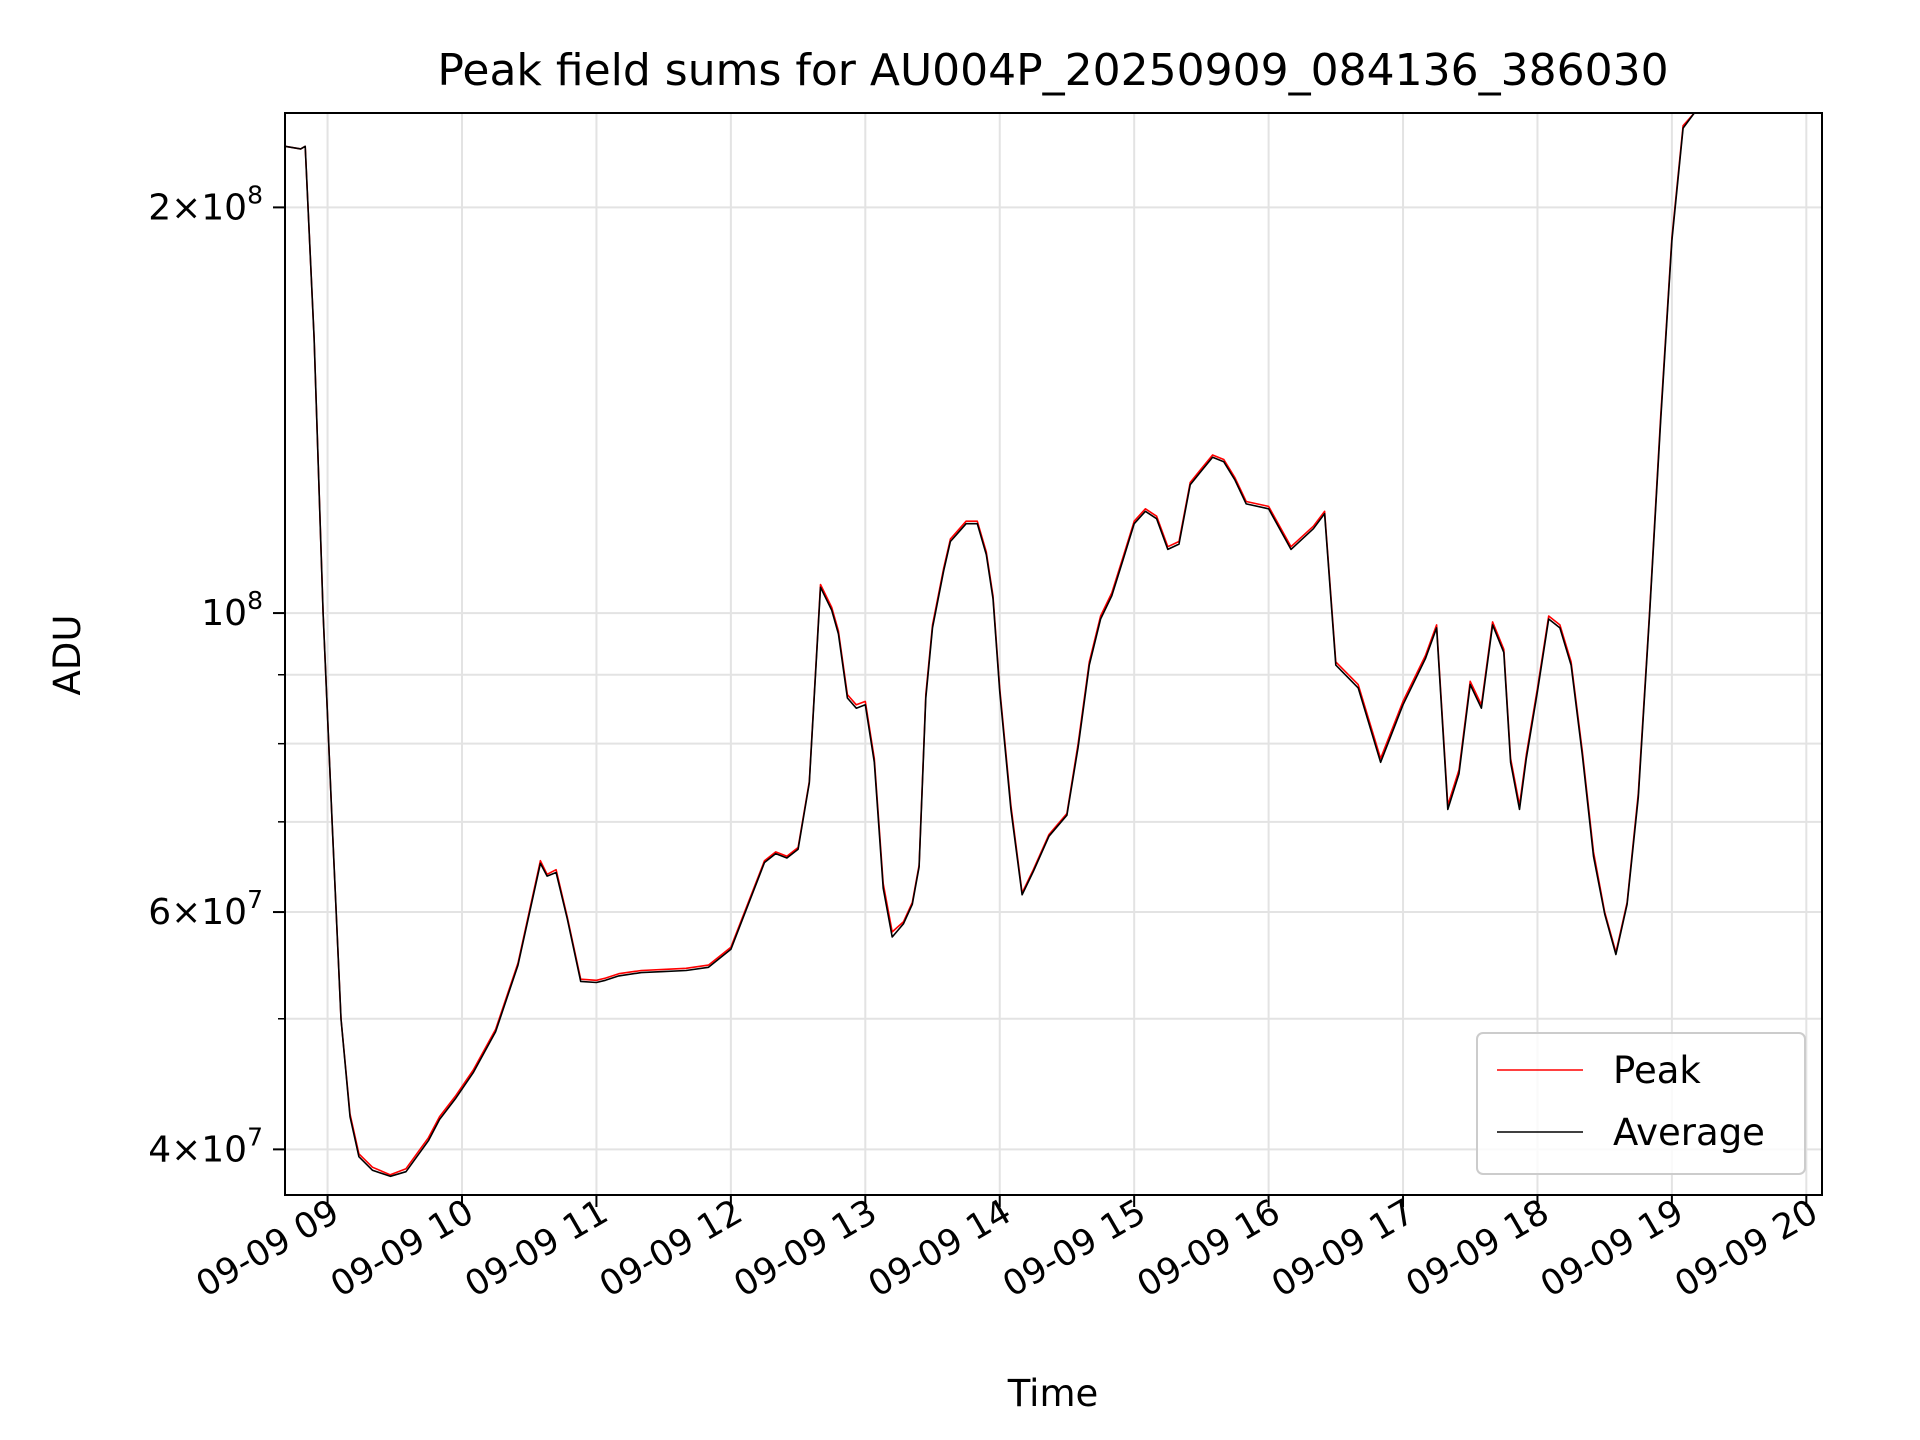  I want to click on legend-label-peak: Peak, so click(1657, 1070).